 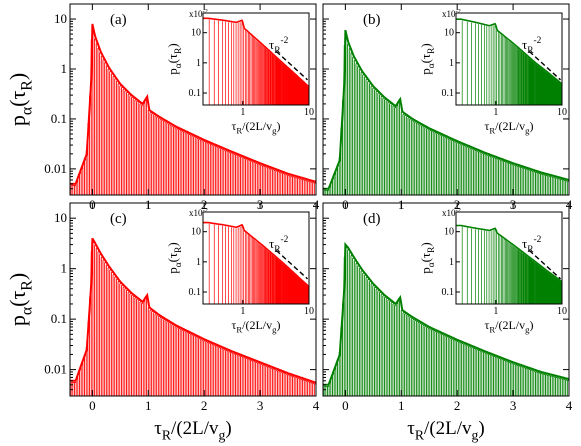 I want to click on panel-label: (d), so click(x=372, y=219).